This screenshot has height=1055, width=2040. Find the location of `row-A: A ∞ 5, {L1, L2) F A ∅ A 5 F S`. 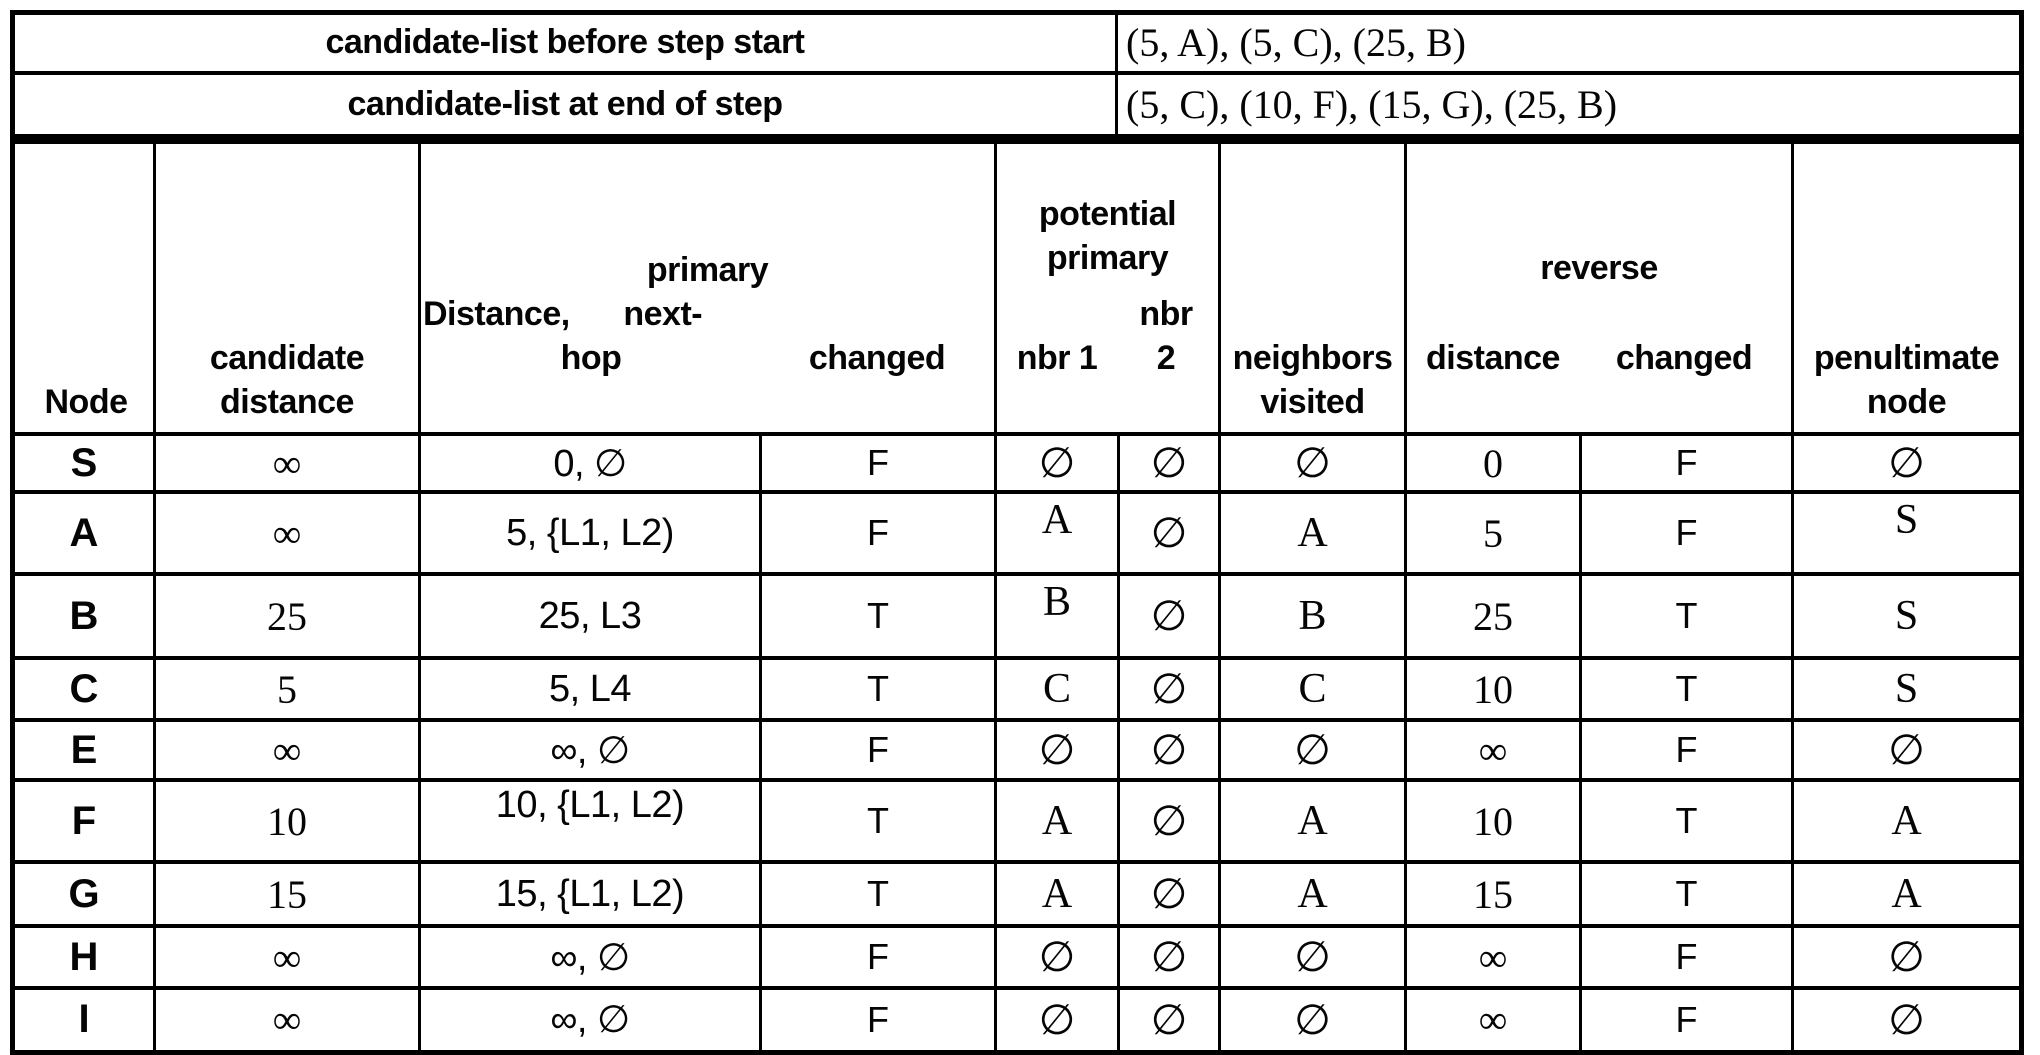

row-A: A ∞ 5, {L1, L2) F A ∅ A 5 F S is located at coordinates (1017, 533).